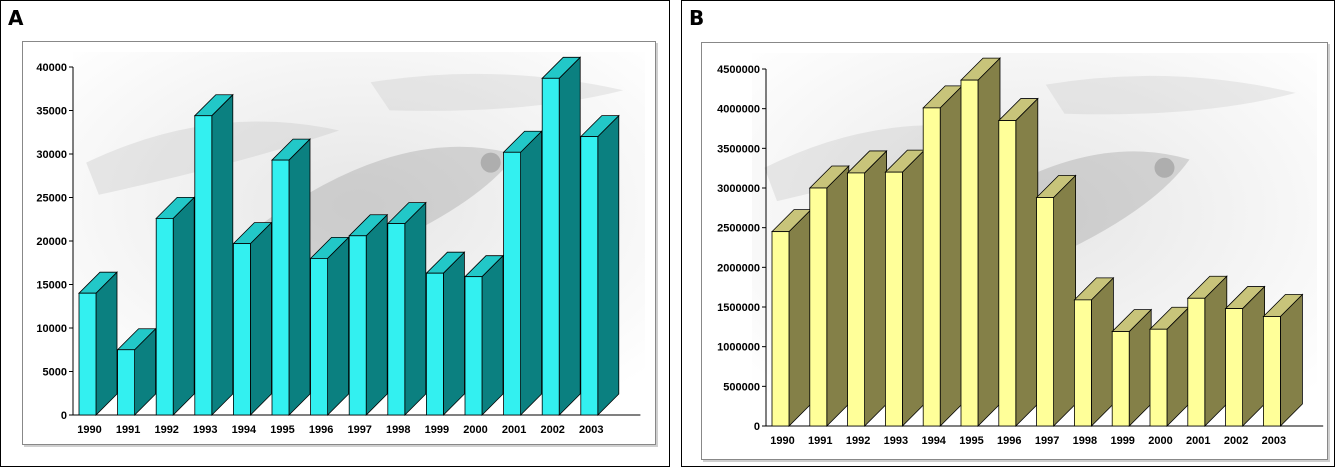  Describe the element at coordinates (738, 348) in the screenshot. I see `y-tick-label: 1000000` at that location.